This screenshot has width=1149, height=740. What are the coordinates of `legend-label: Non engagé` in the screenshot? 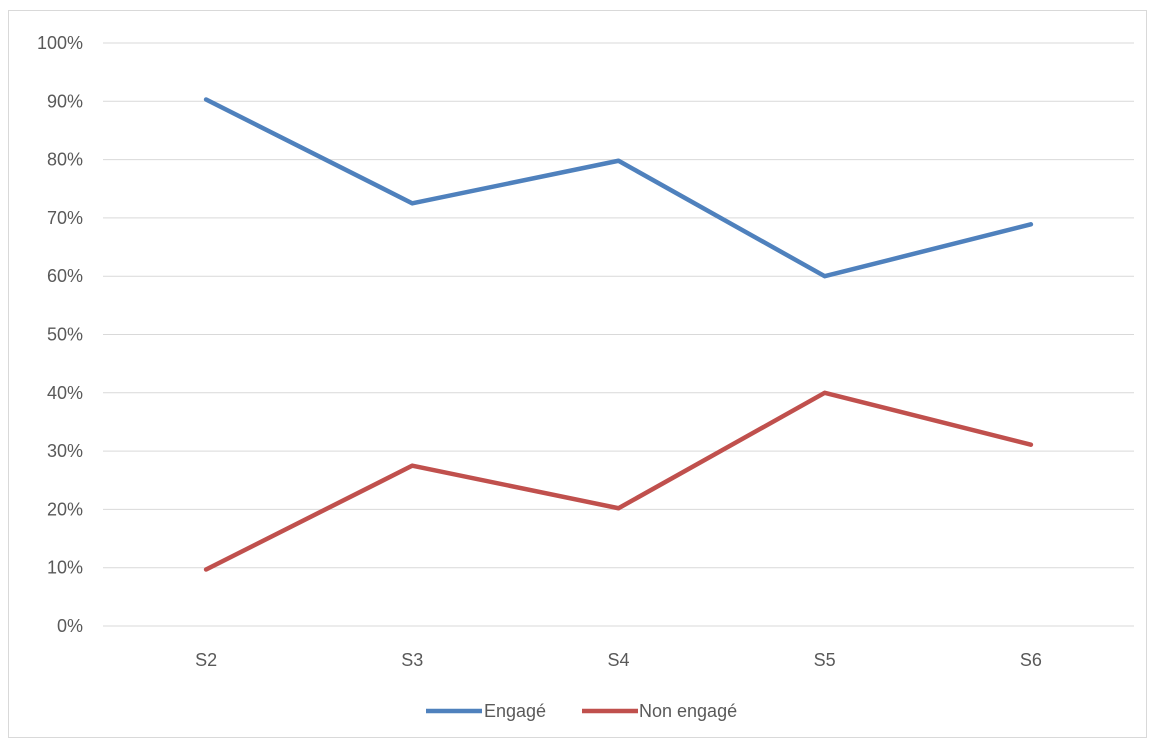 It's located at (688, 711).